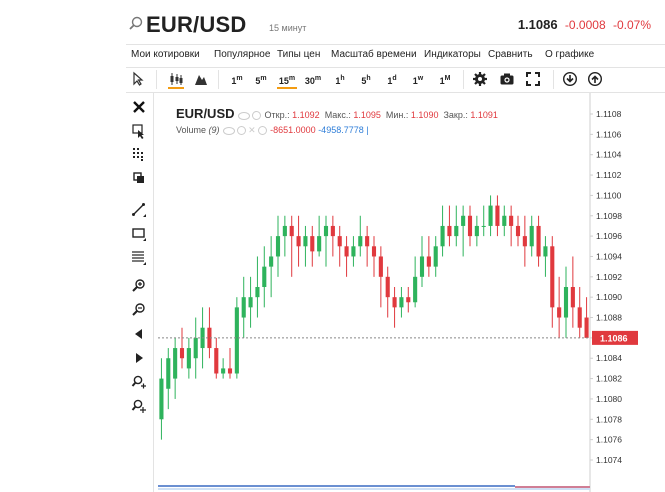 This screenshot has height=492, width=665. I want to click on volume-value-2: -4958.7778, so click(341, 130).